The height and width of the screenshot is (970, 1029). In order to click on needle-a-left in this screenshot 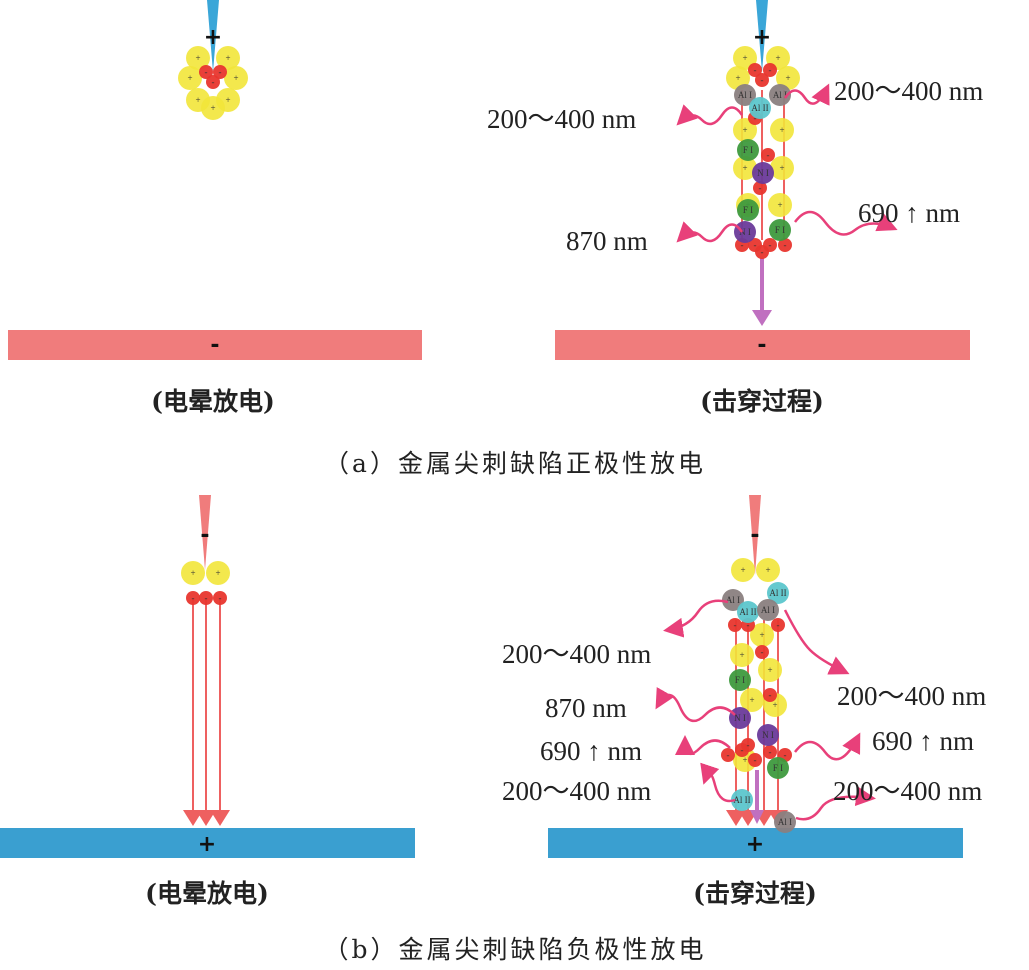, I will do `click(213, 36)`.